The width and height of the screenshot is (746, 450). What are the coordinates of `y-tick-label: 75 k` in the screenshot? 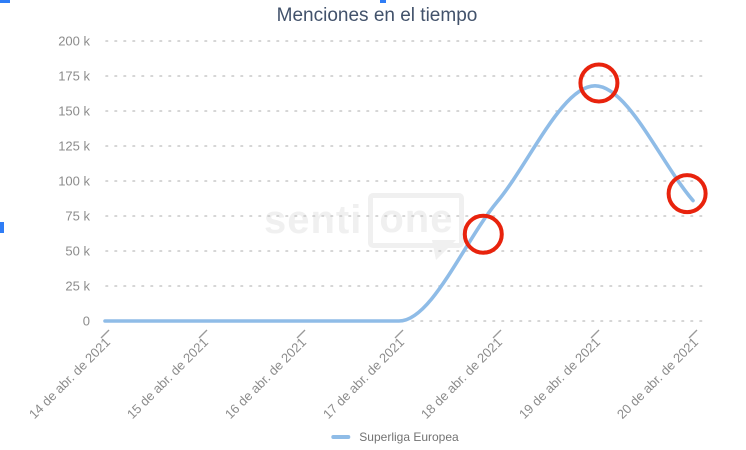 It's located at (77, 216).